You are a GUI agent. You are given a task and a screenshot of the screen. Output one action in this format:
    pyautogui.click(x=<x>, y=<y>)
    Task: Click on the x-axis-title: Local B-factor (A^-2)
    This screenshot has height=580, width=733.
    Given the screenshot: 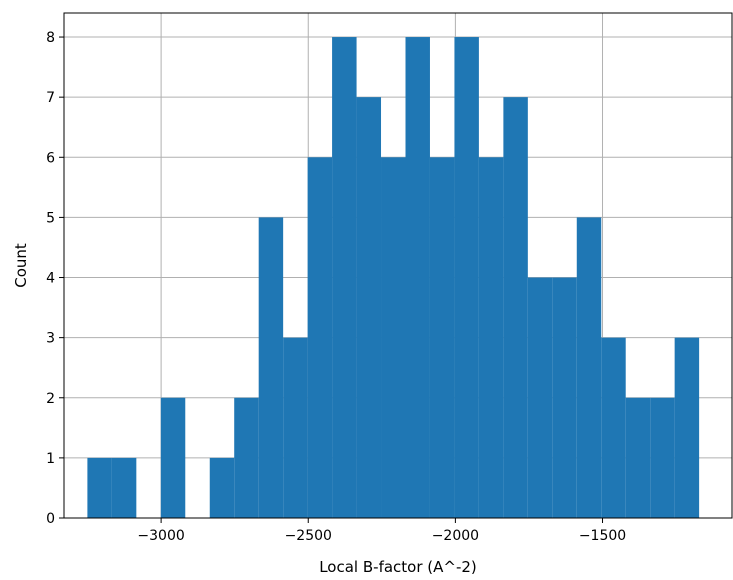 What is the action you would take?
    pyautogui.click(x=398, y=567)
    